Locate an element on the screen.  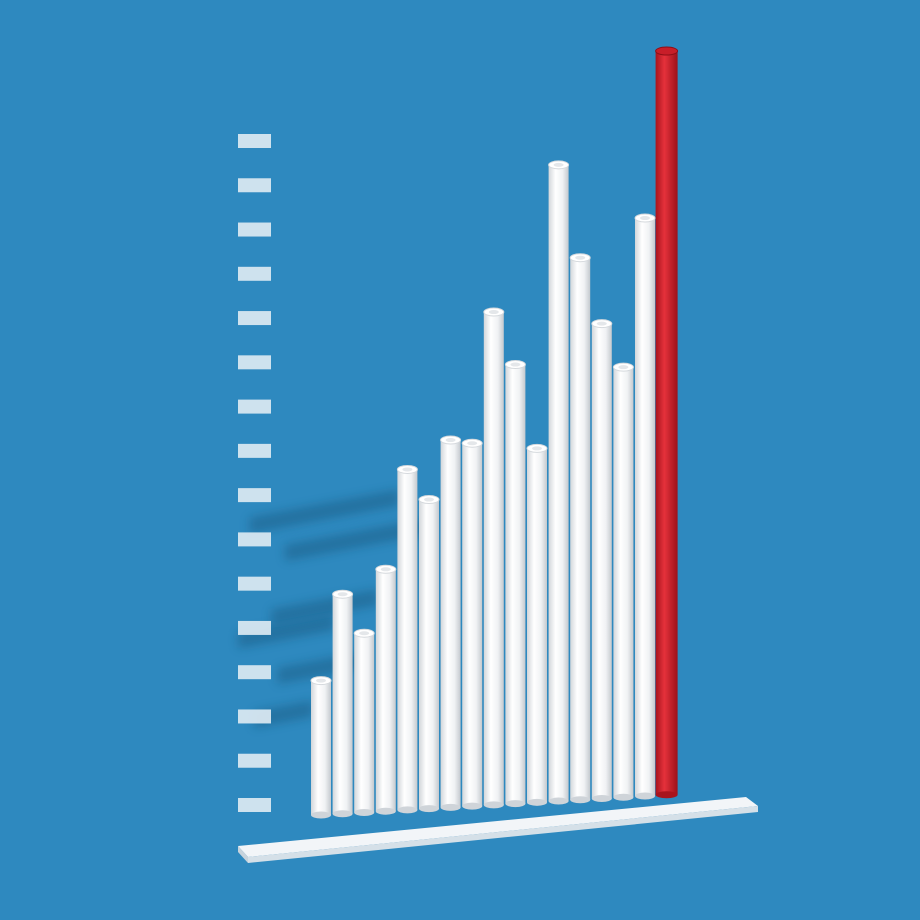
x-axis-base is located at coordinates (498, 830).